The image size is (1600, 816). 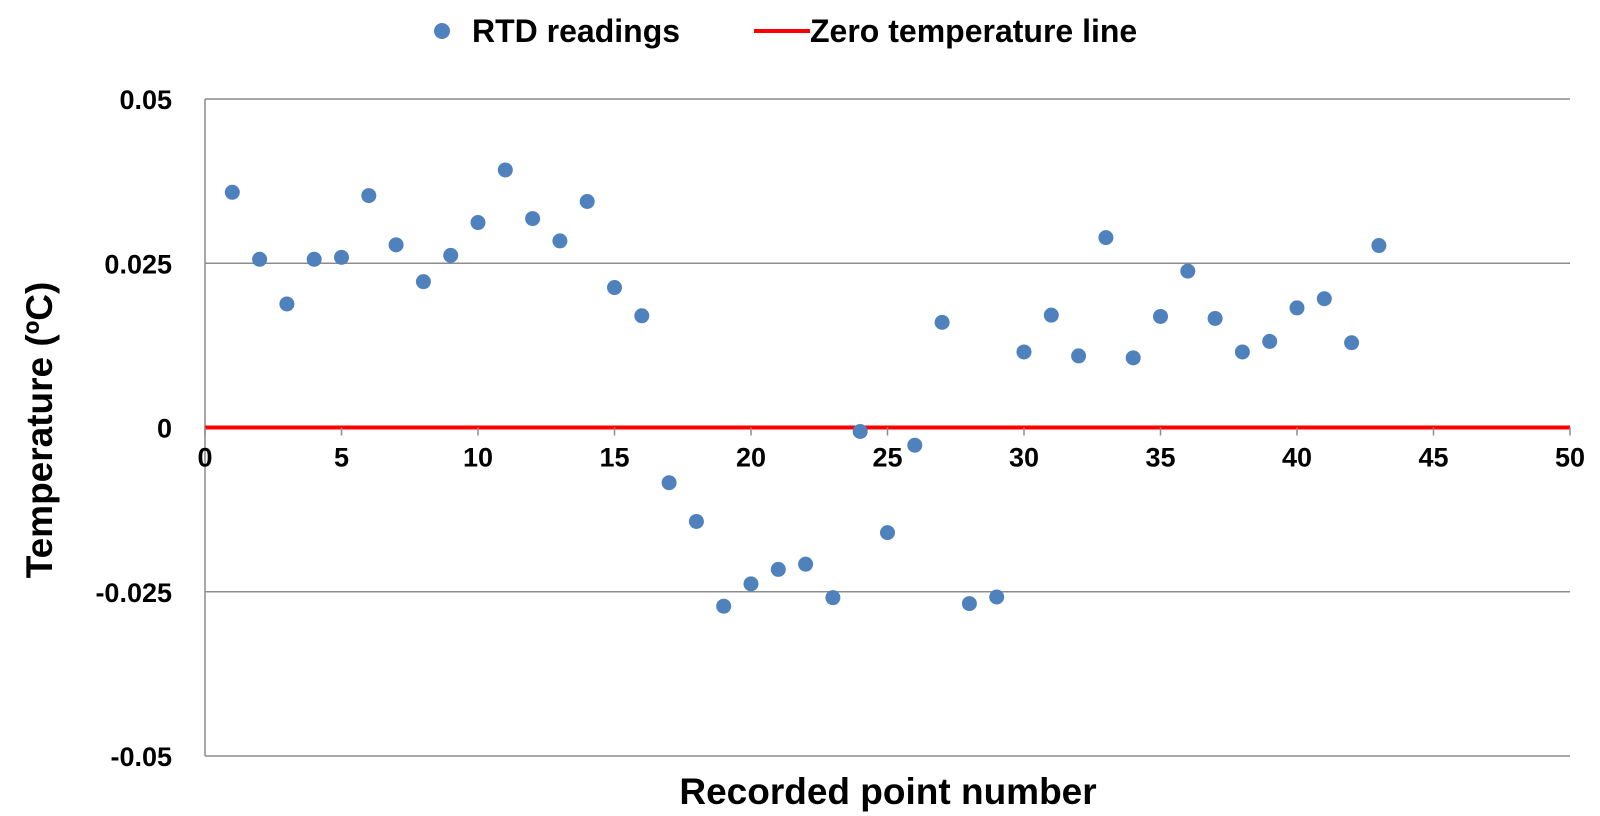 I want to click on x-tick-label: 50, so click(x=1570, y=458).